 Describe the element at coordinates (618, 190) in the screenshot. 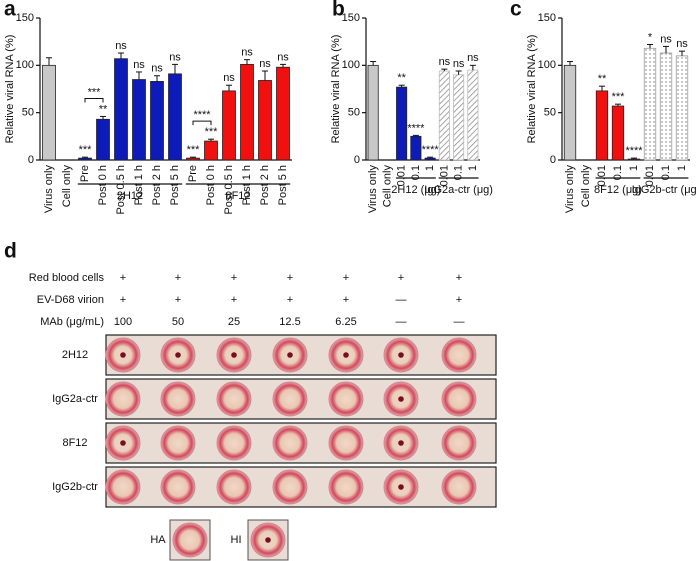

I see `group-label: 8F12 (μg)` at that location.